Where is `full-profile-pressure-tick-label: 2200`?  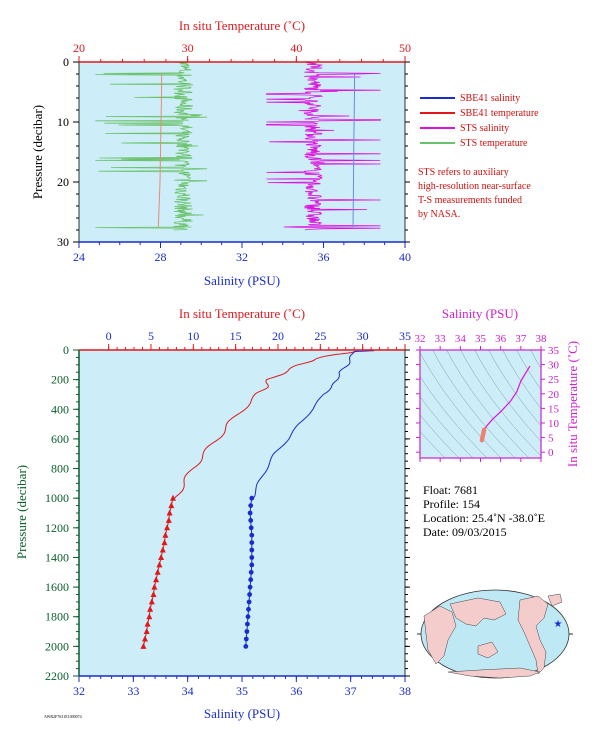 full-profile-pressure-tick-label: 2200 is located at coordinates (57, 676).